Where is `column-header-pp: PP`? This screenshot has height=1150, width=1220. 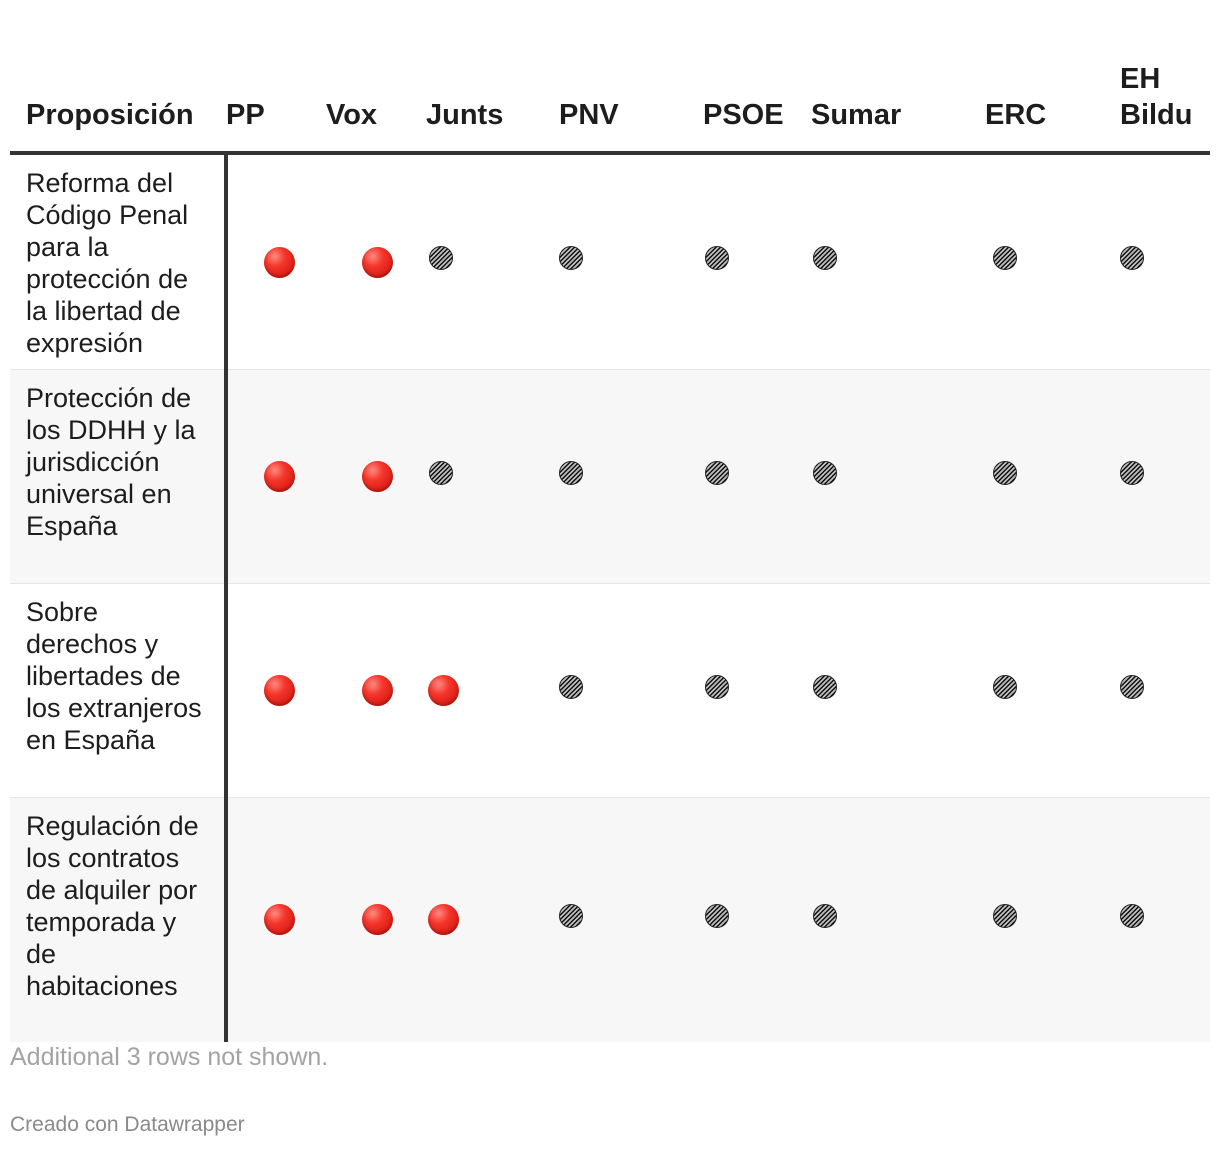
column-header-pp: PP is located at coordinates (276, 77).